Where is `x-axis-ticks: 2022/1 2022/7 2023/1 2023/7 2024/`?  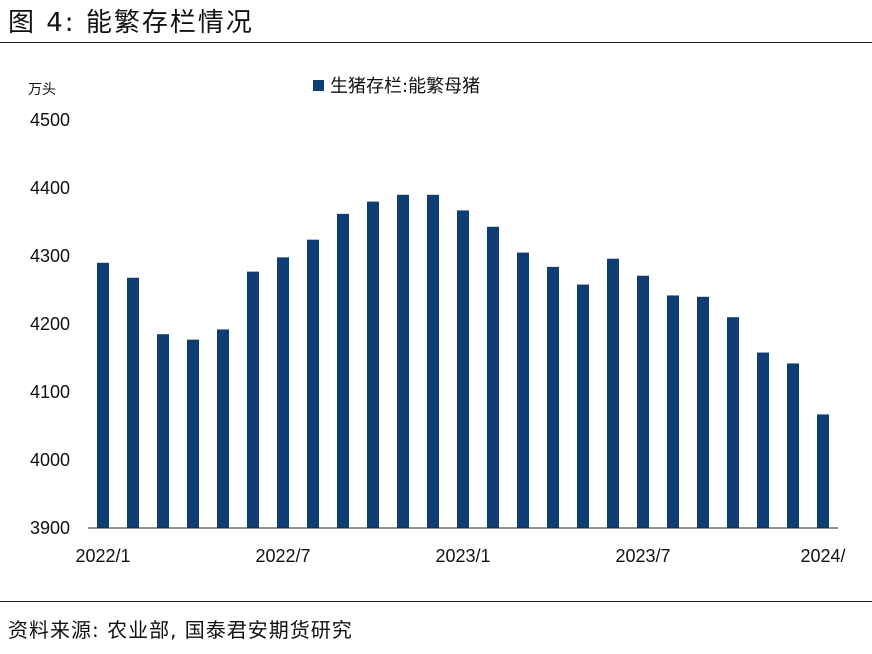 x-axis-ticks: 2022/1 2022/7 2023/1 2023/7 2024/ is located at coordinates (460, 556).